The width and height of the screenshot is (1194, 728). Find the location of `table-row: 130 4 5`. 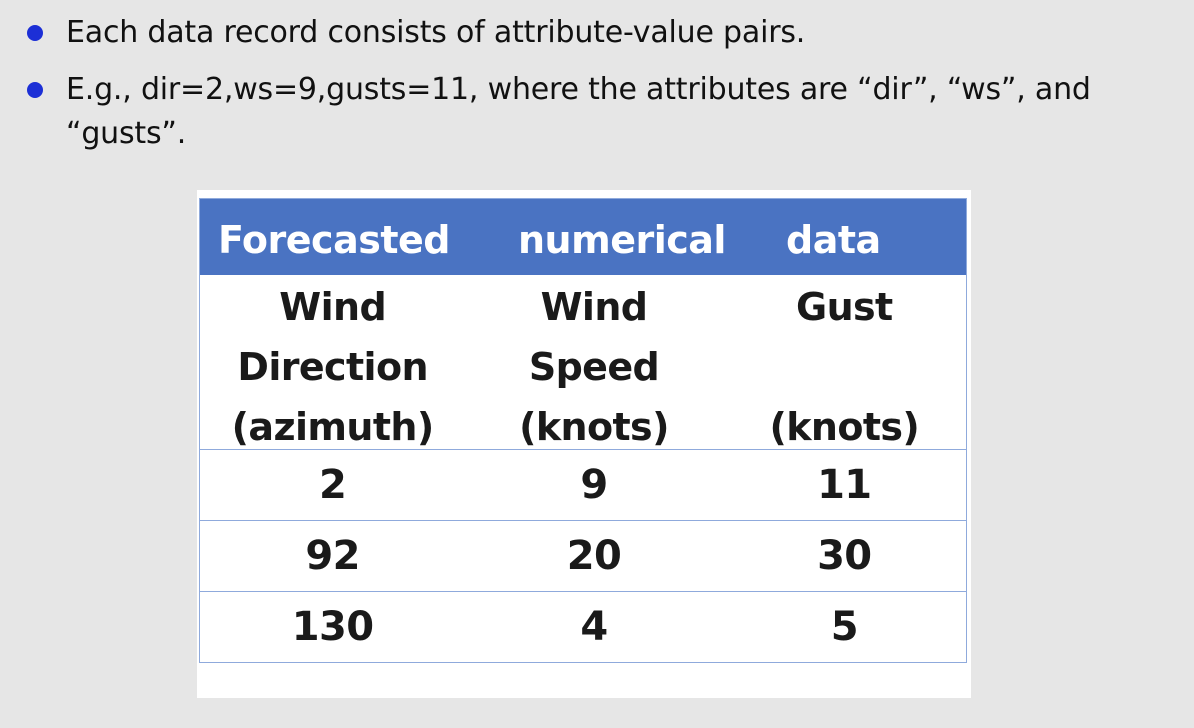

table-row: 130 4 5 is located at coordinates (583, 626).